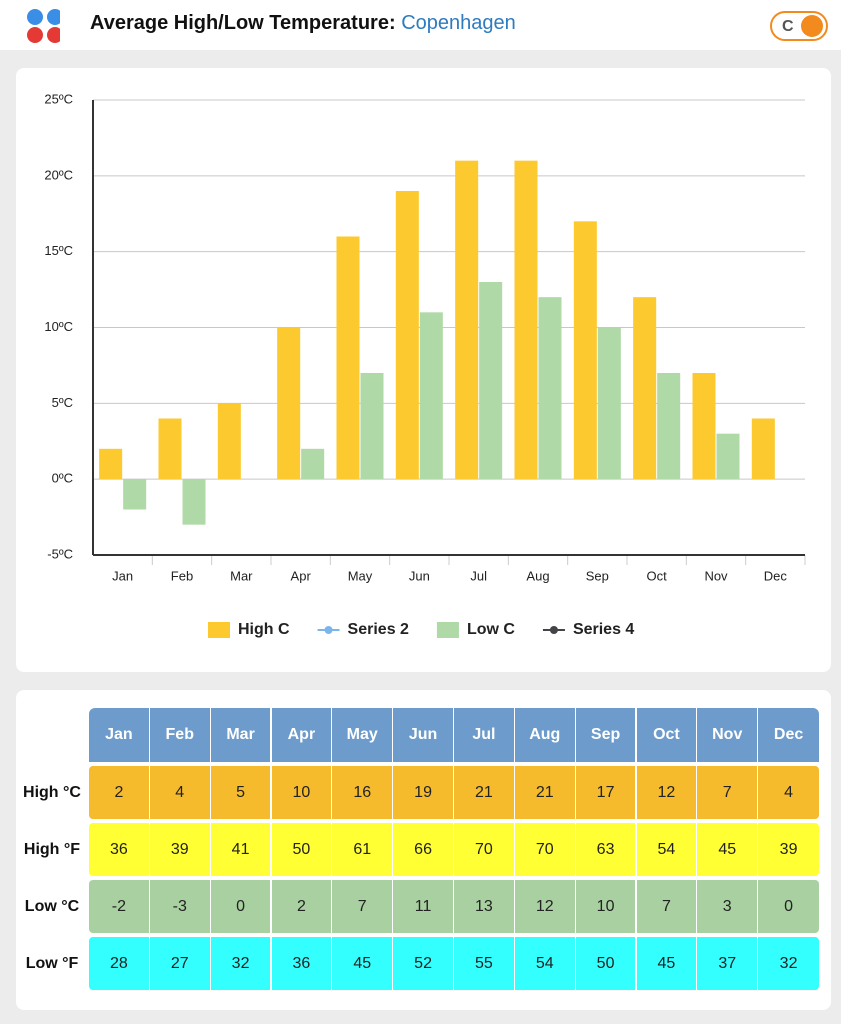 The width and height of the screenshot is (841, 1024). I want to click on x-tick-label: Jun, so click(419, 575).